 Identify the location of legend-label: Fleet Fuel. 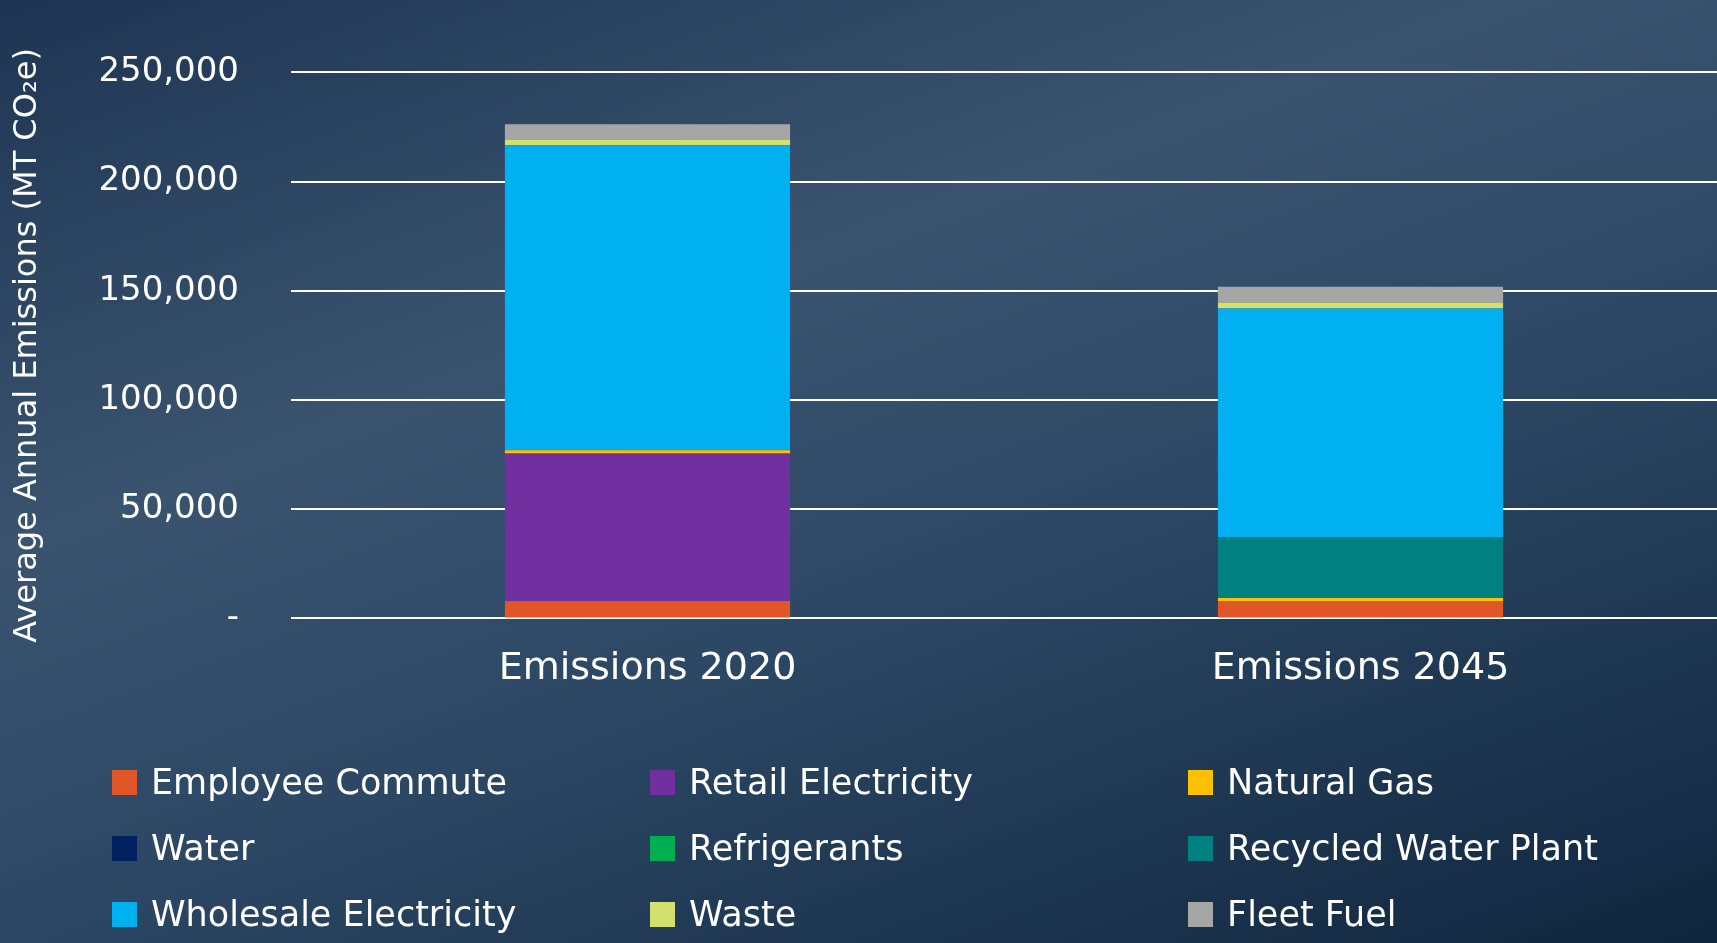
(1312, 914).